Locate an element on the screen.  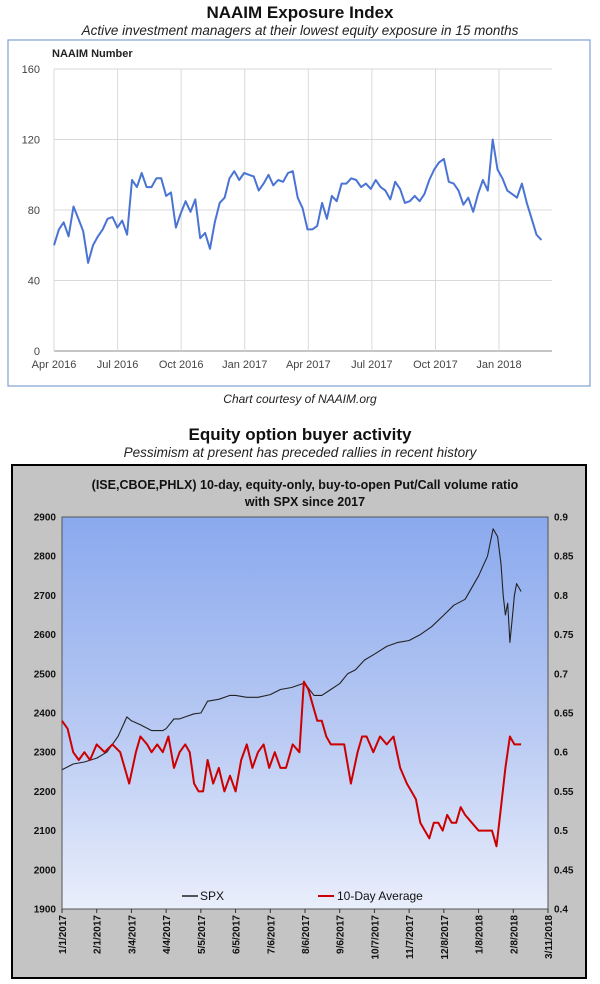
chart1-ytick-label: 120 is located at coordinates (31, 141).